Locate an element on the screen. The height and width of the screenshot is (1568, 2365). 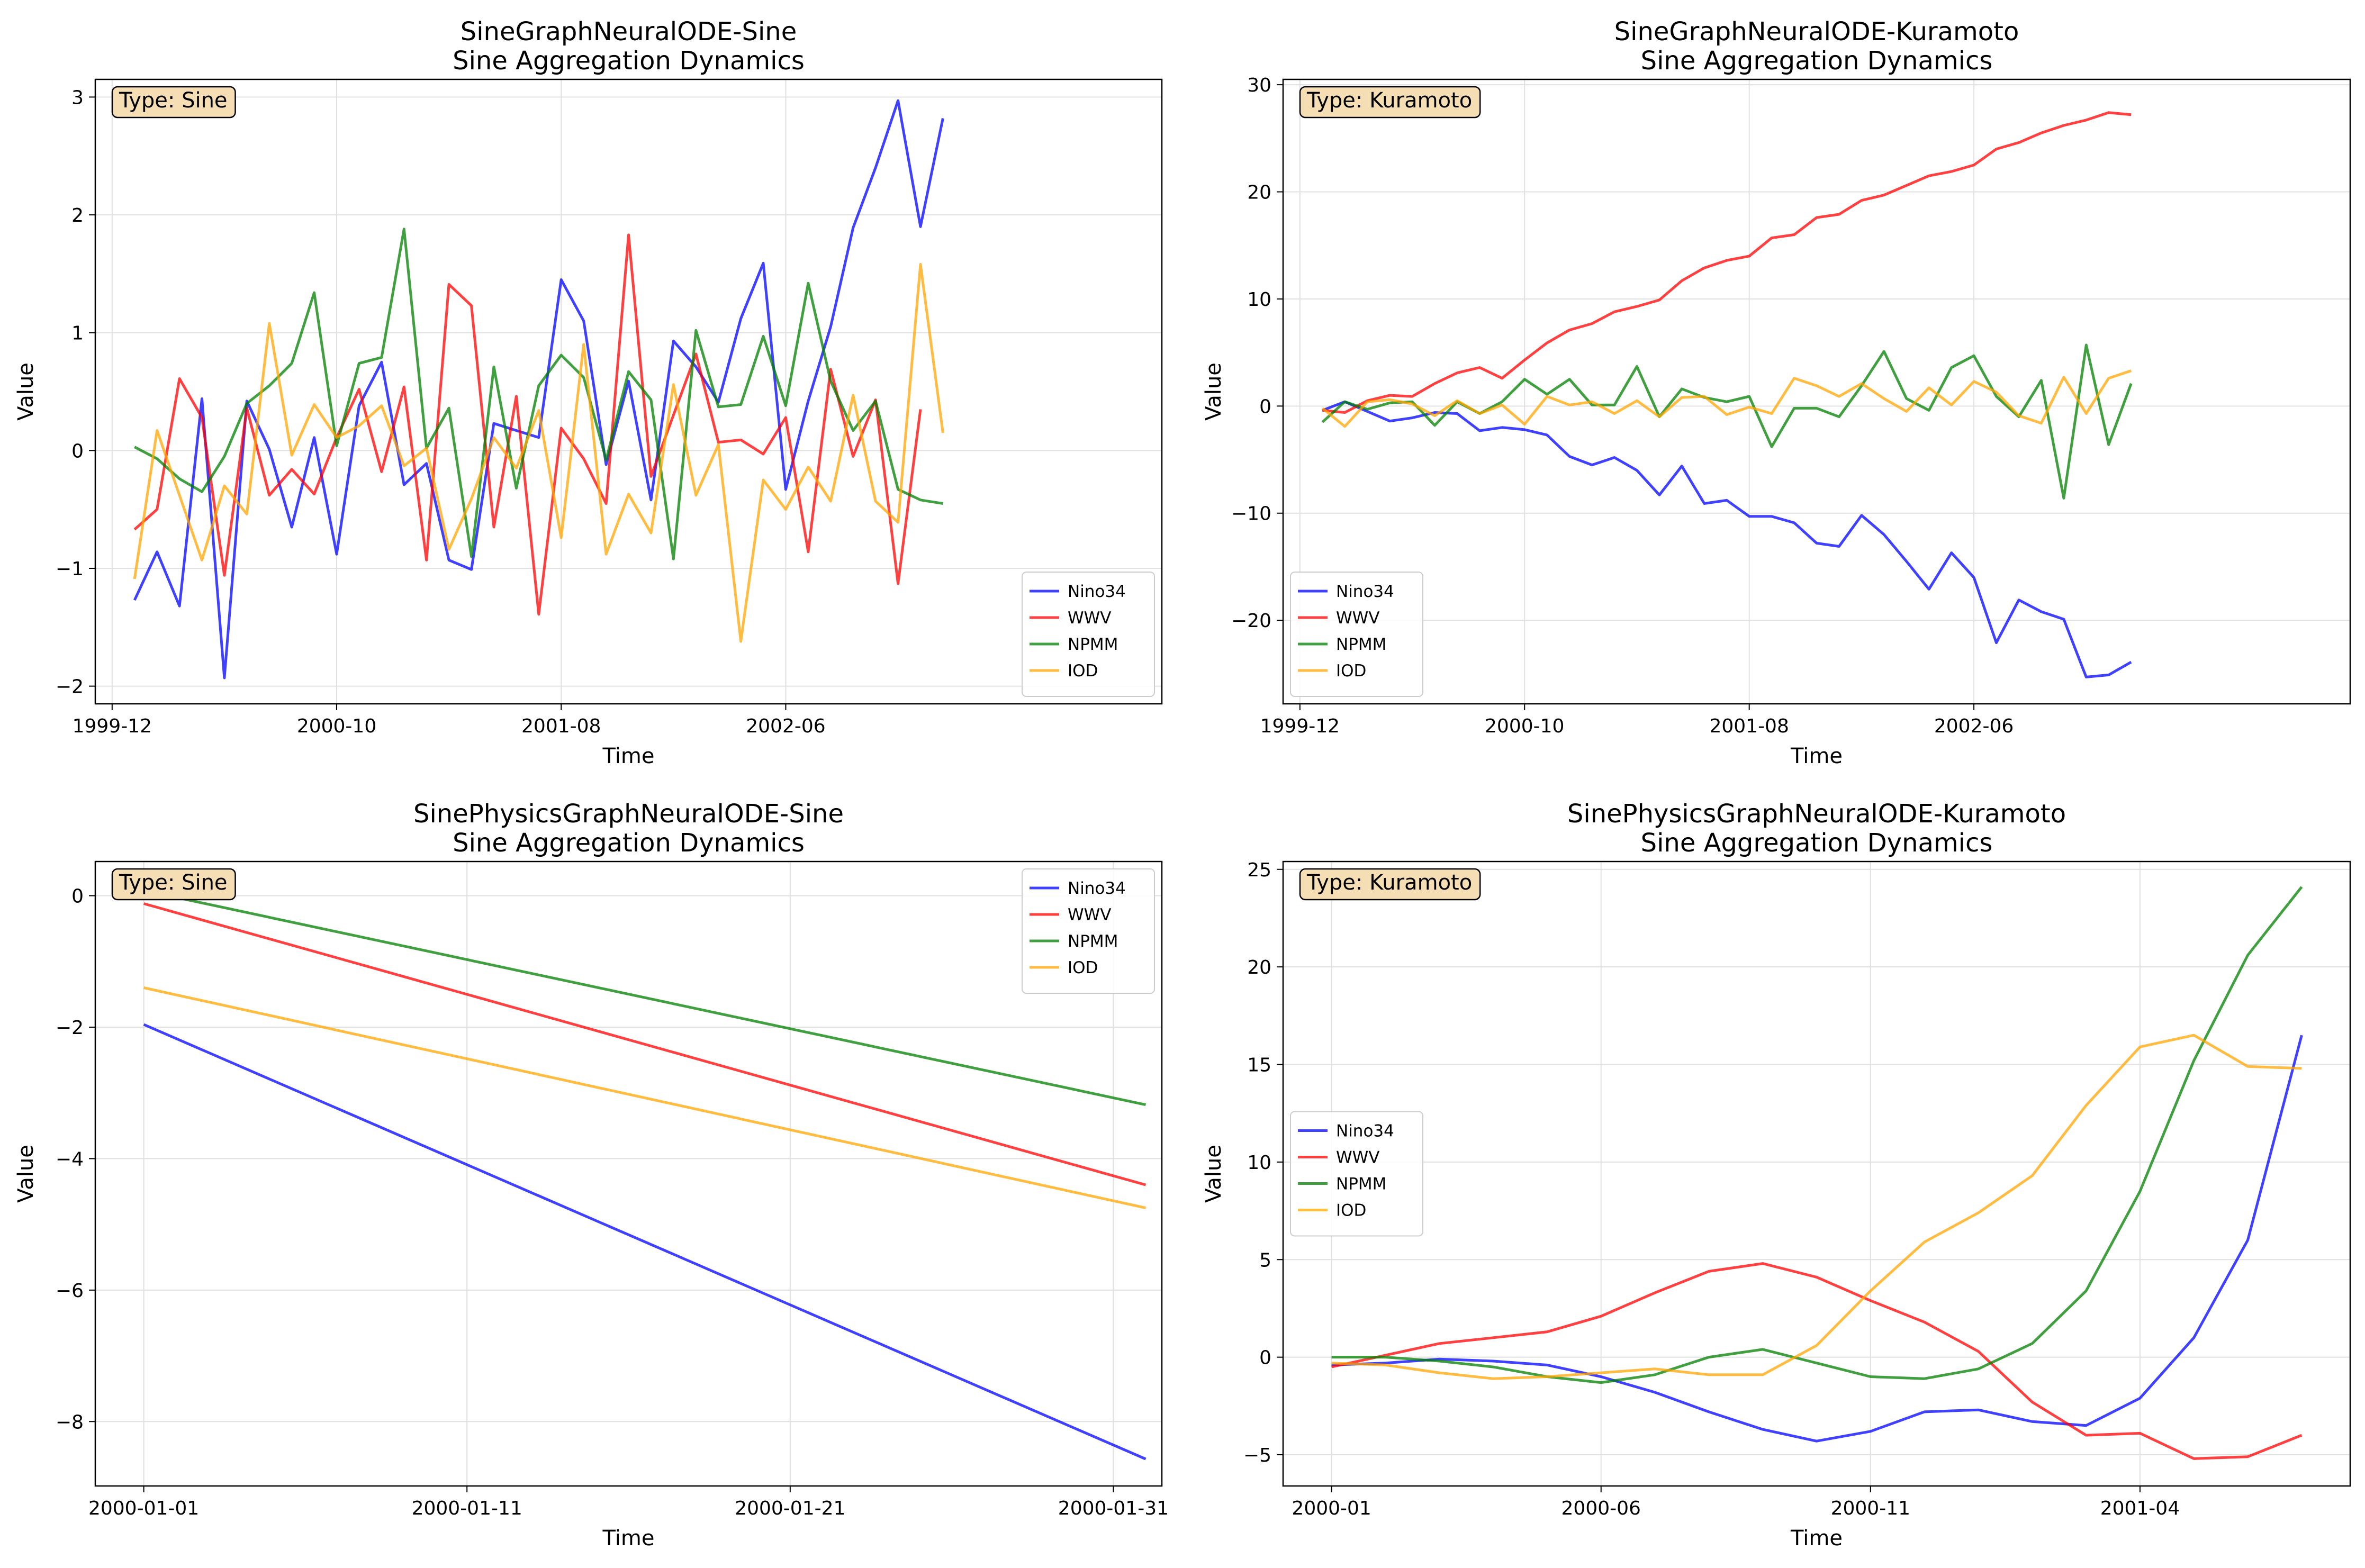
x-tick-label: 2000-01-01 is located at coordinates (143, 1508).